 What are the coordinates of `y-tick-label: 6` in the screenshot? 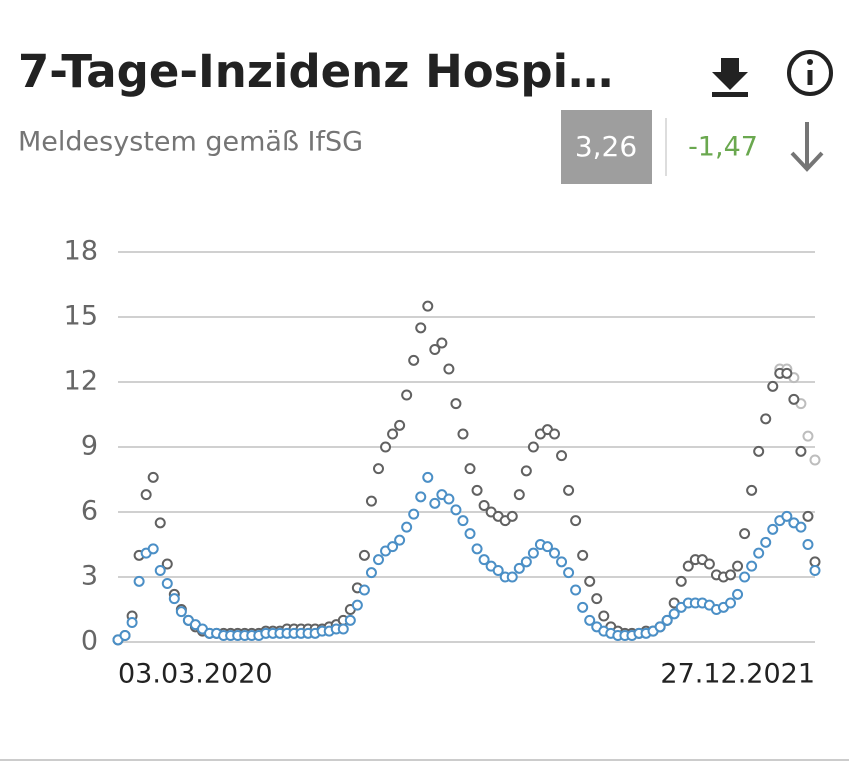 It's located at (89, 511).